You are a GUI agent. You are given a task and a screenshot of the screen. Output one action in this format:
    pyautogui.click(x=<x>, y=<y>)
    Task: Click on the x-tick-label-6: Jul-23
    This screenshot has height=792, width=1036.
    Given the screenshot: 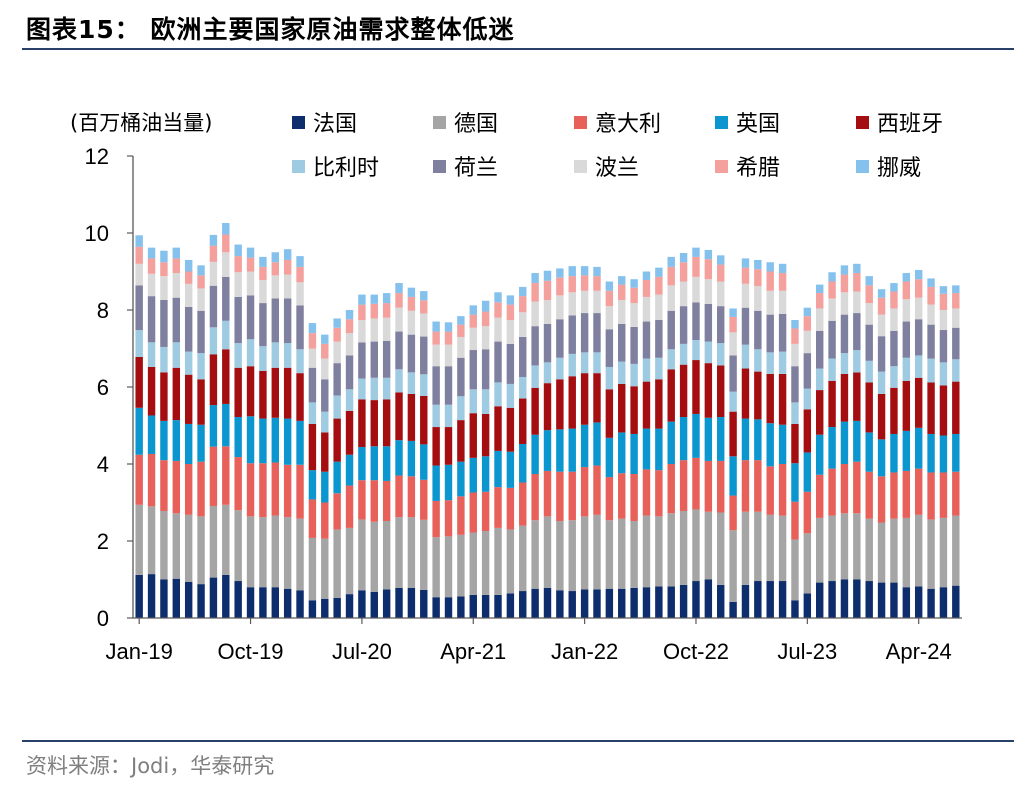 What is the action you would take?
    pyautogui.click(x=807, y=651)
    